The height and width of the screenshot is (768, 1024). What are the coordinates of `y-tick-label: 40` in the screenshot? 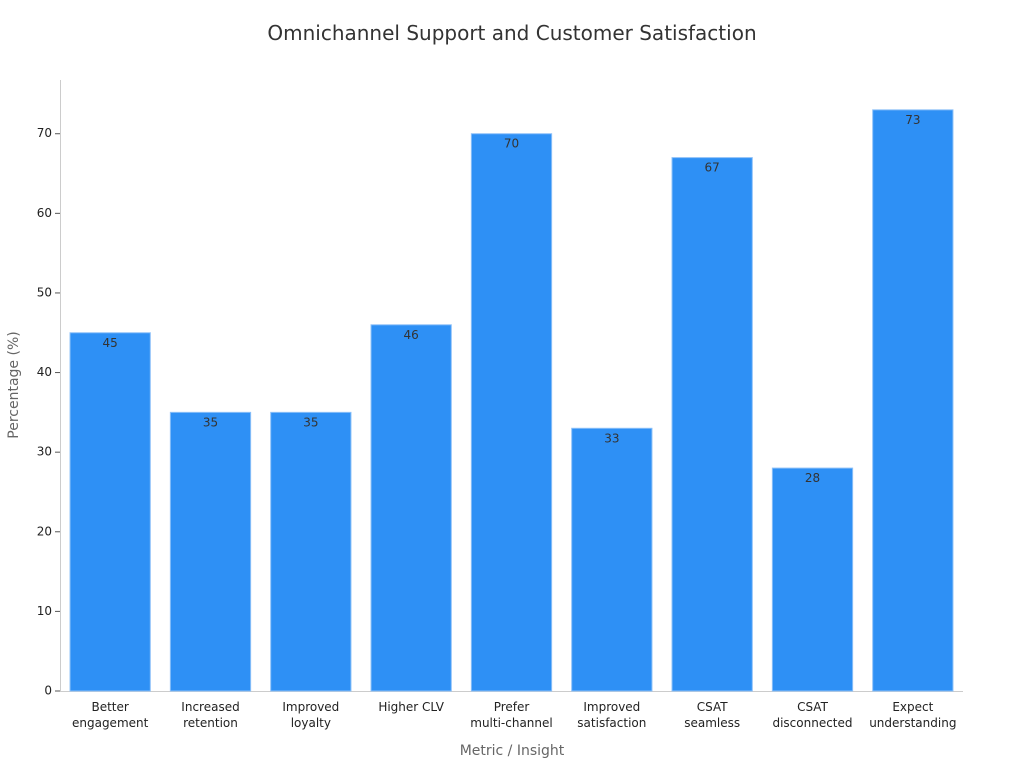 It's located at (44, 372).